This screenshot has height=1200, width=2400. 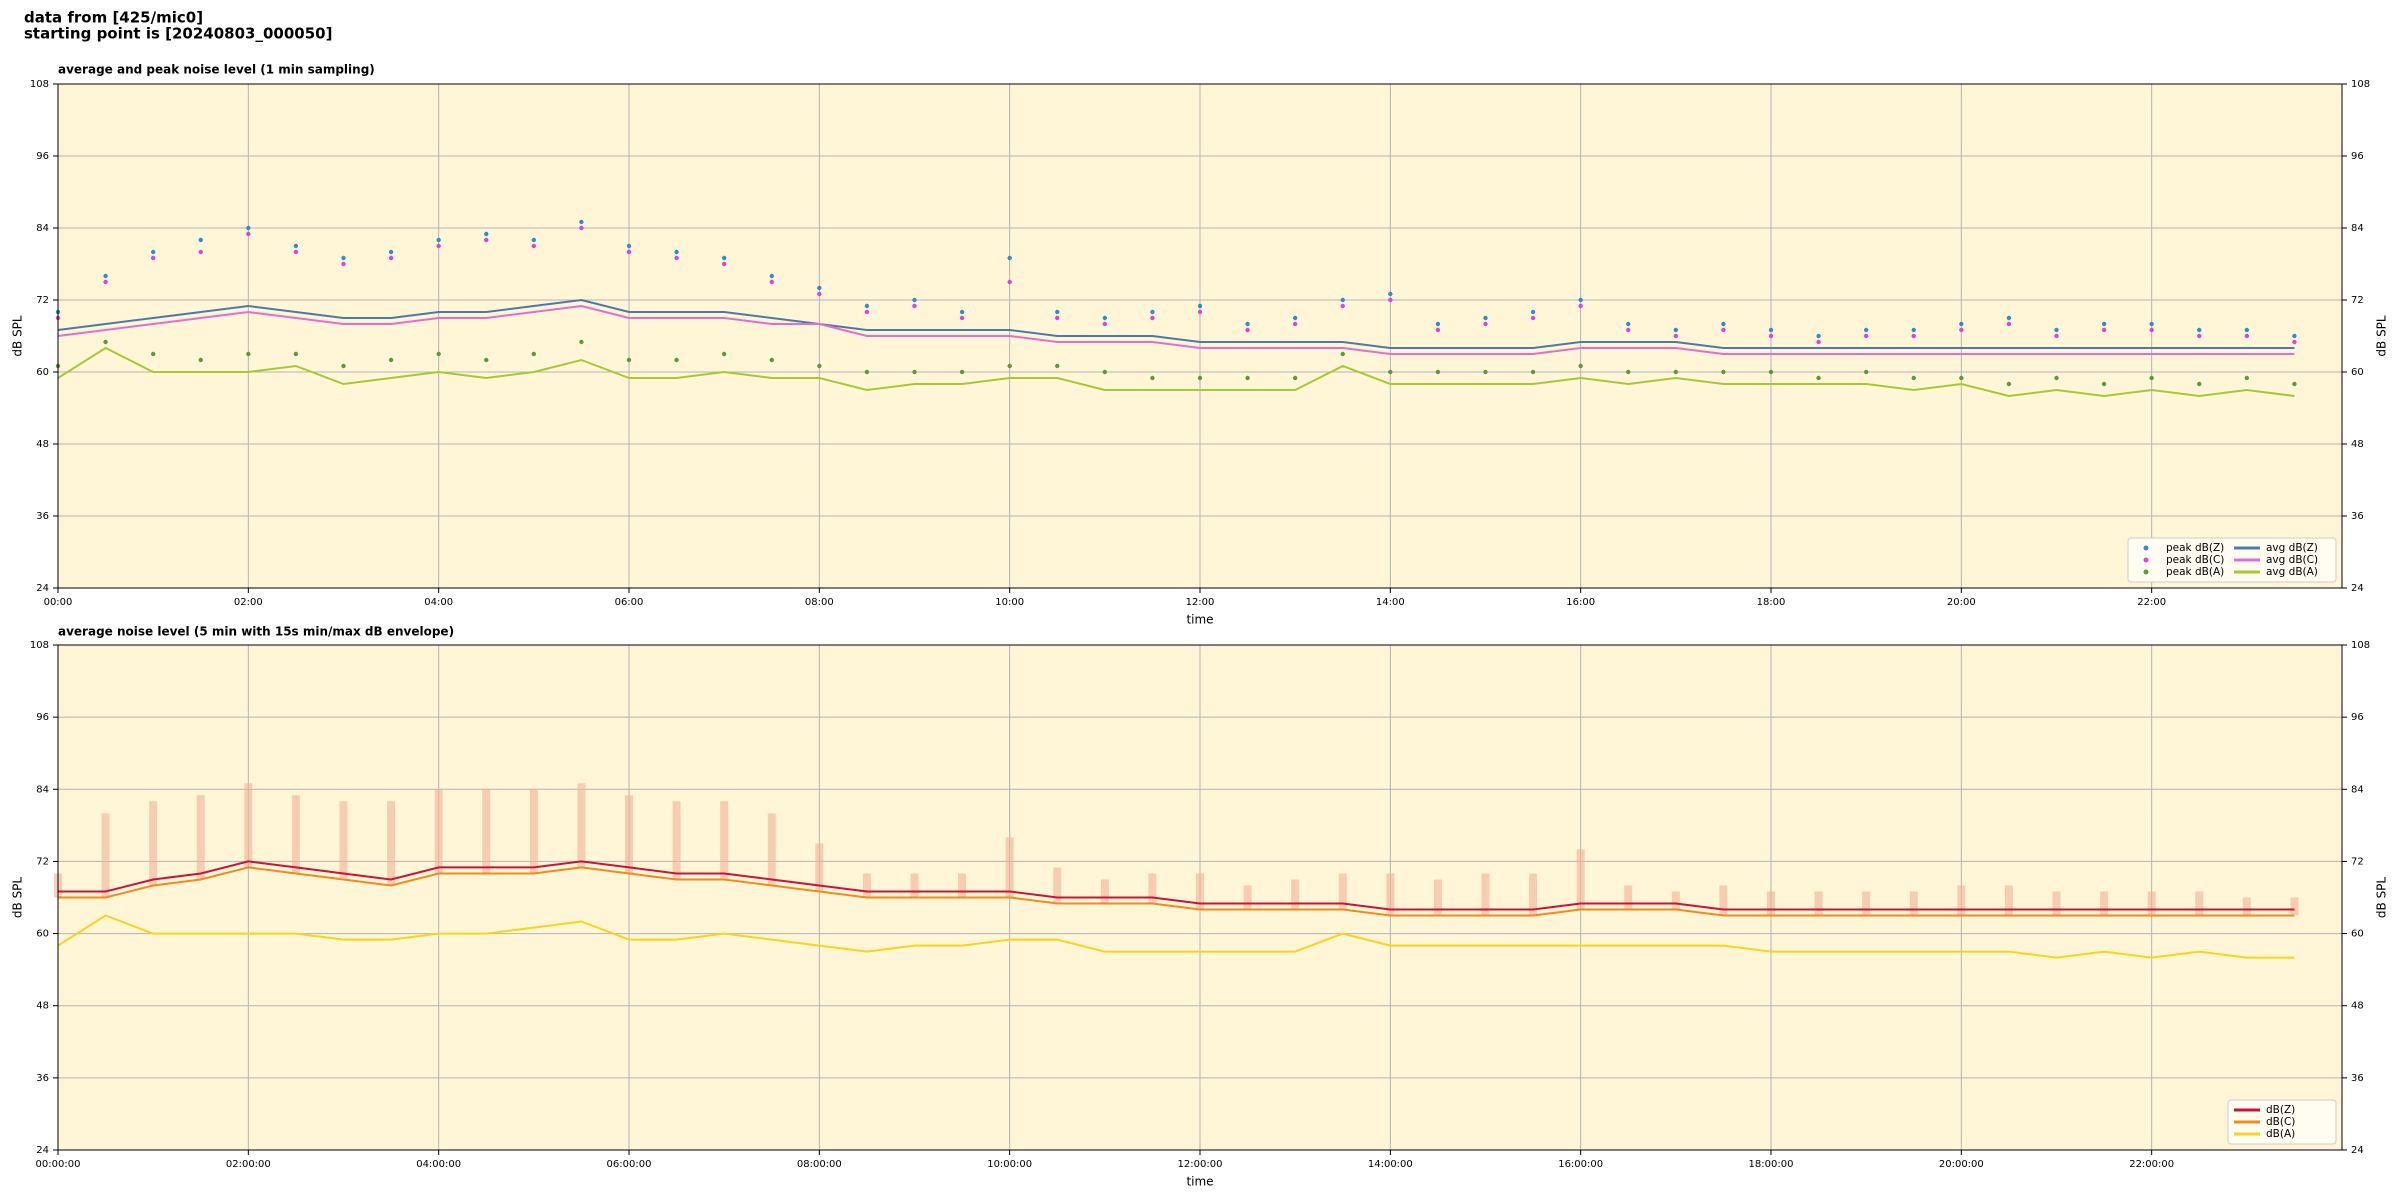 What do you see at coordinates (2232, 560) in the screenshot?
I see `legend-box` at bounding box center [2232, 560].